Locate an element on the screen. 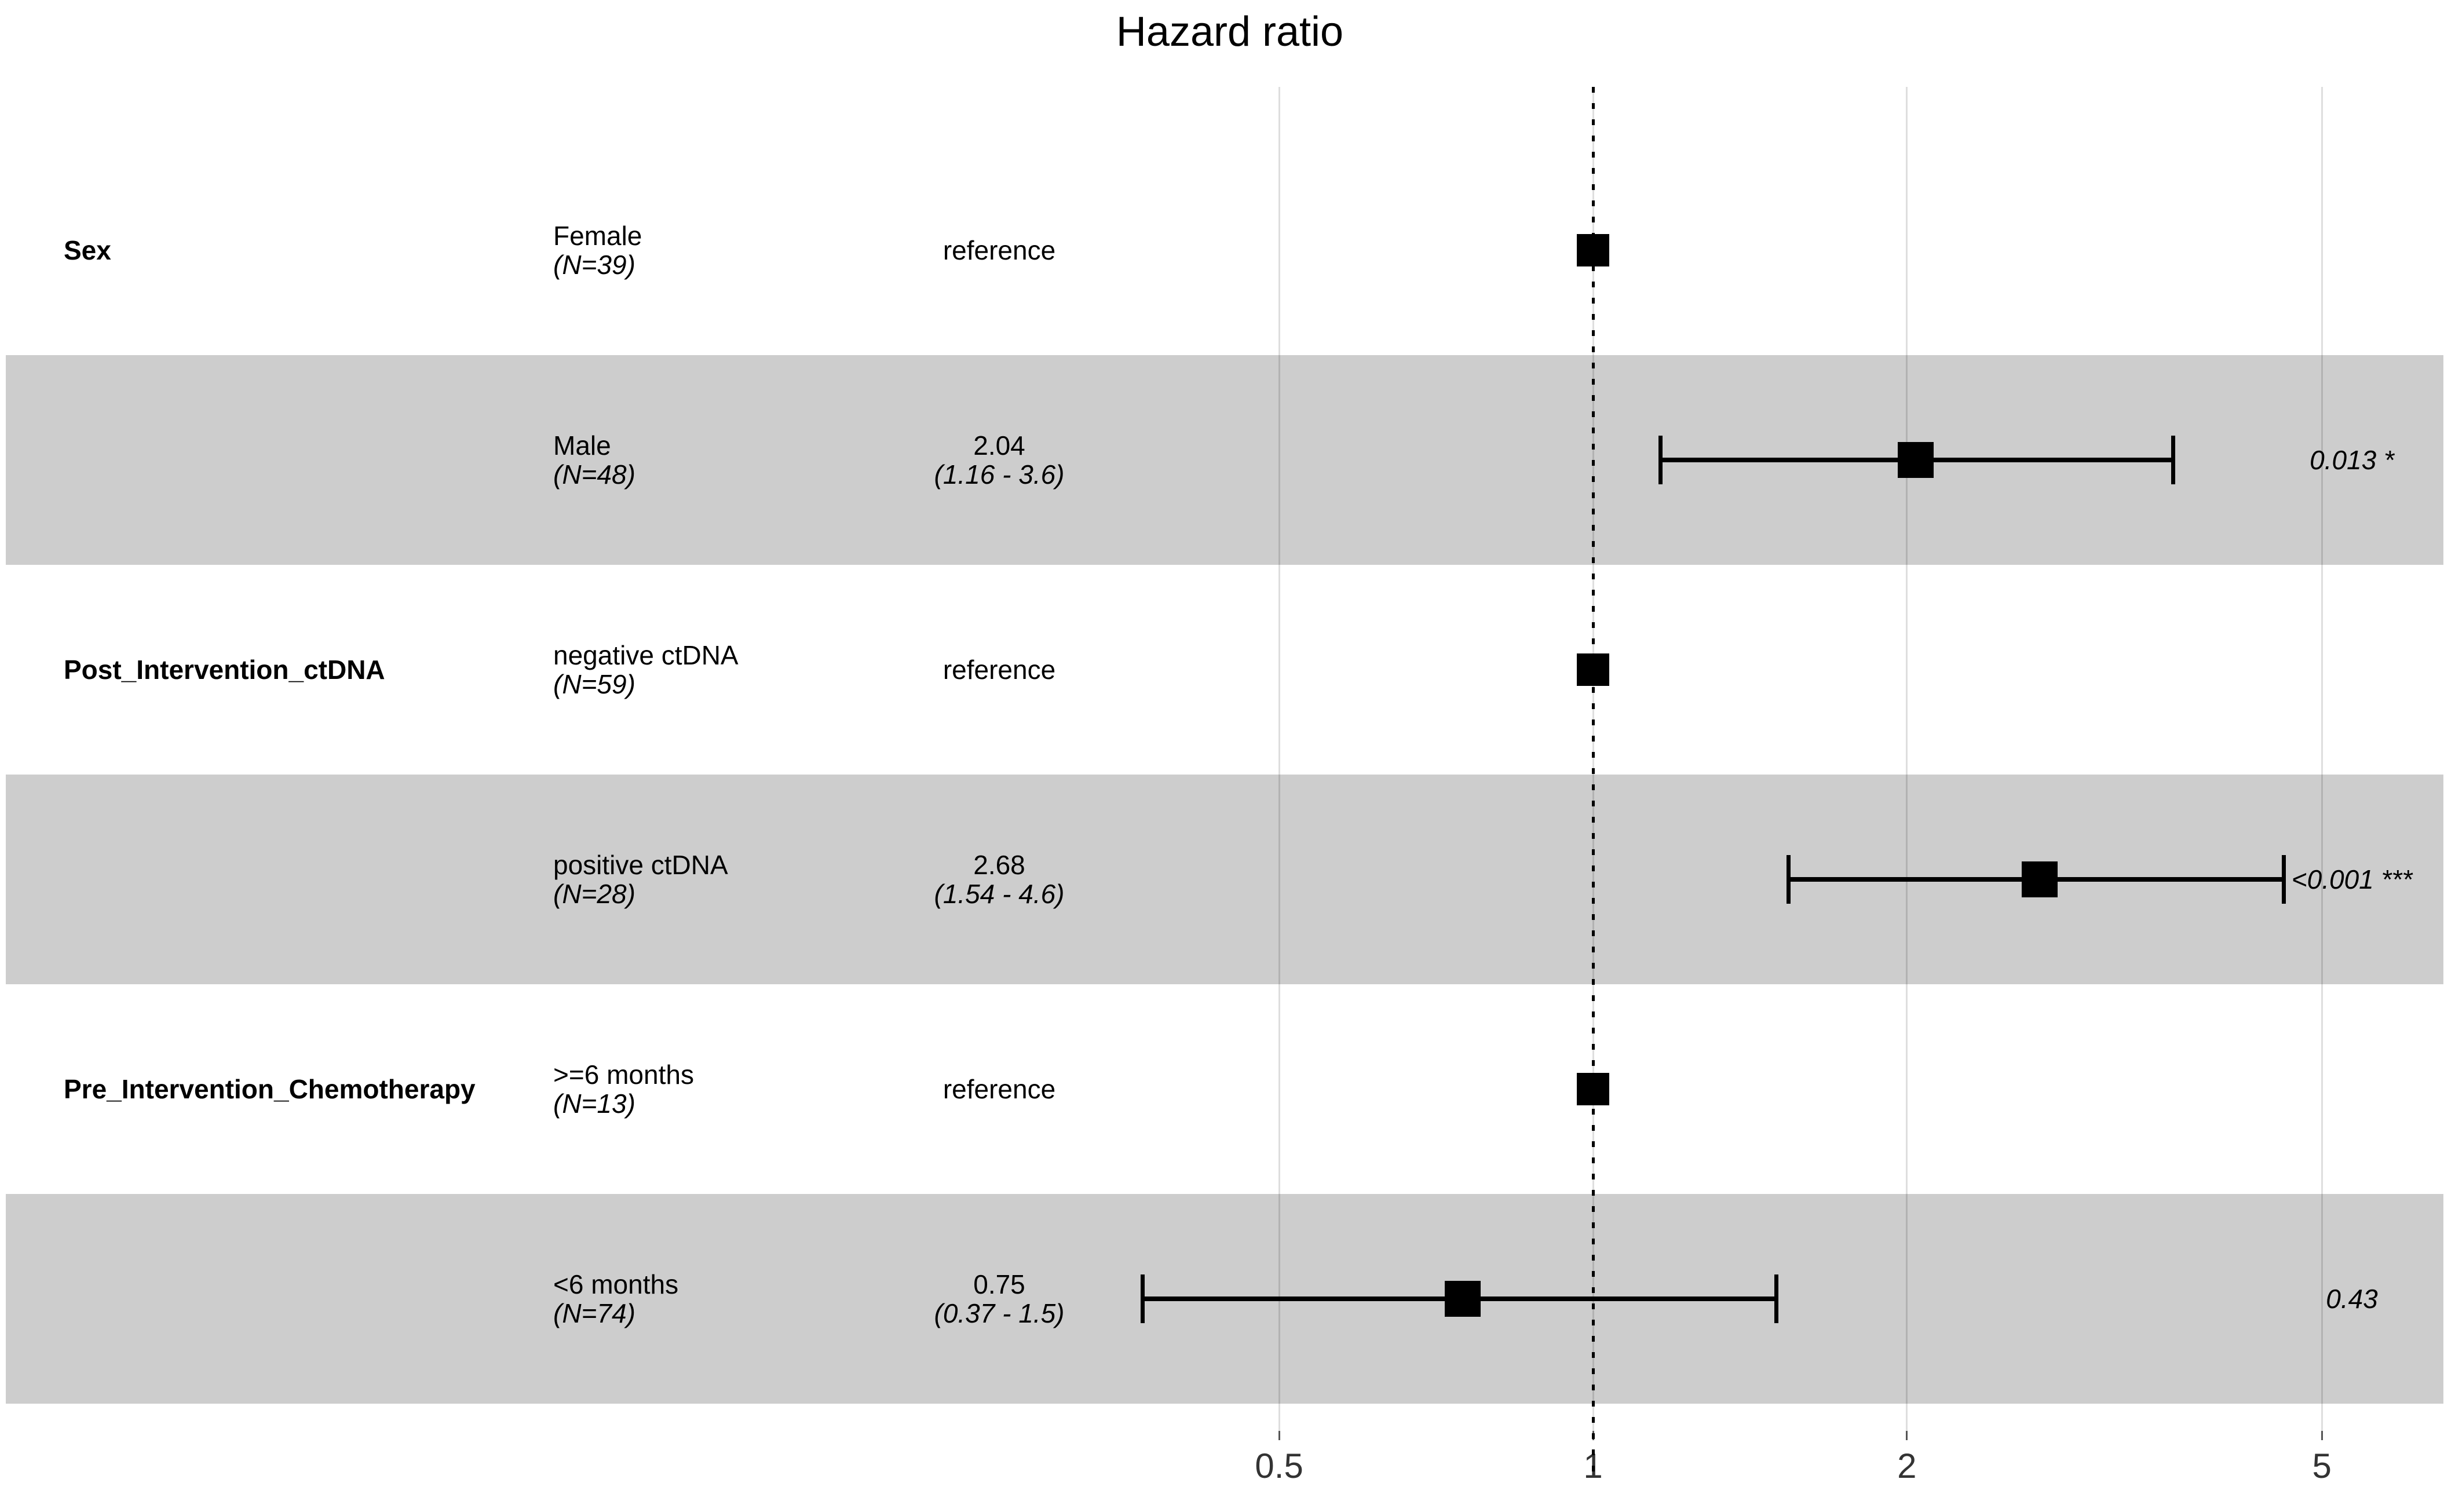  row-term-label: Sex is located at coordinates (87, 250).